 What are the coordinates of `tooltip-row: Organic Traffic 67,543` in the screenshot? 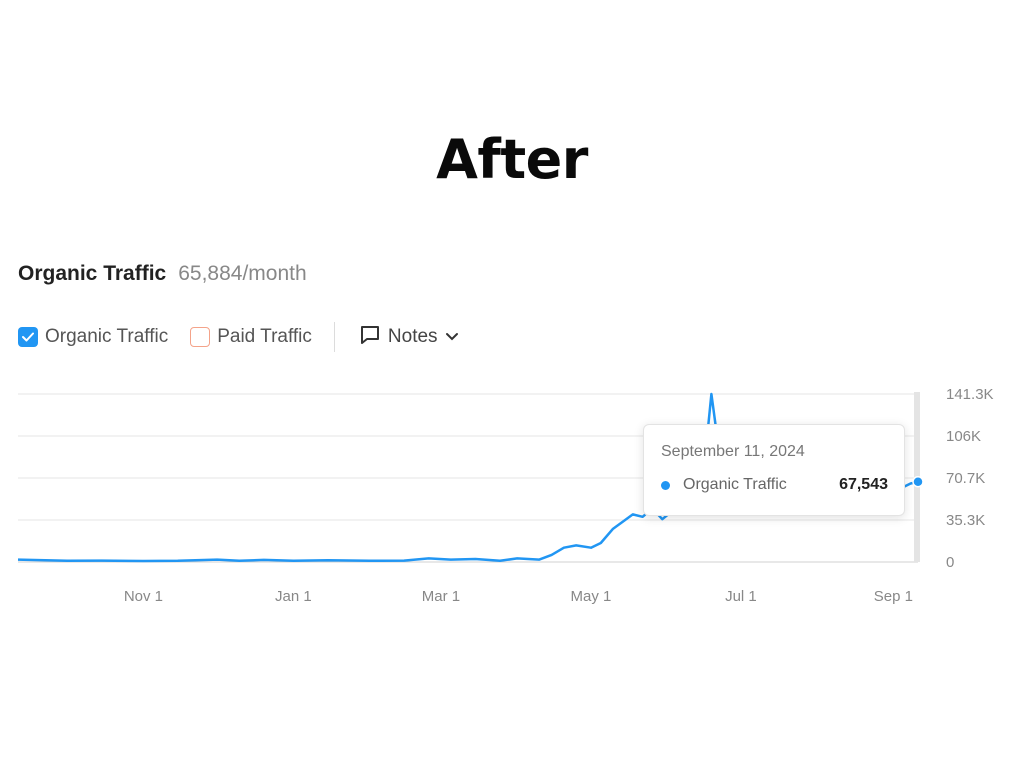 It's located at (774, 485).